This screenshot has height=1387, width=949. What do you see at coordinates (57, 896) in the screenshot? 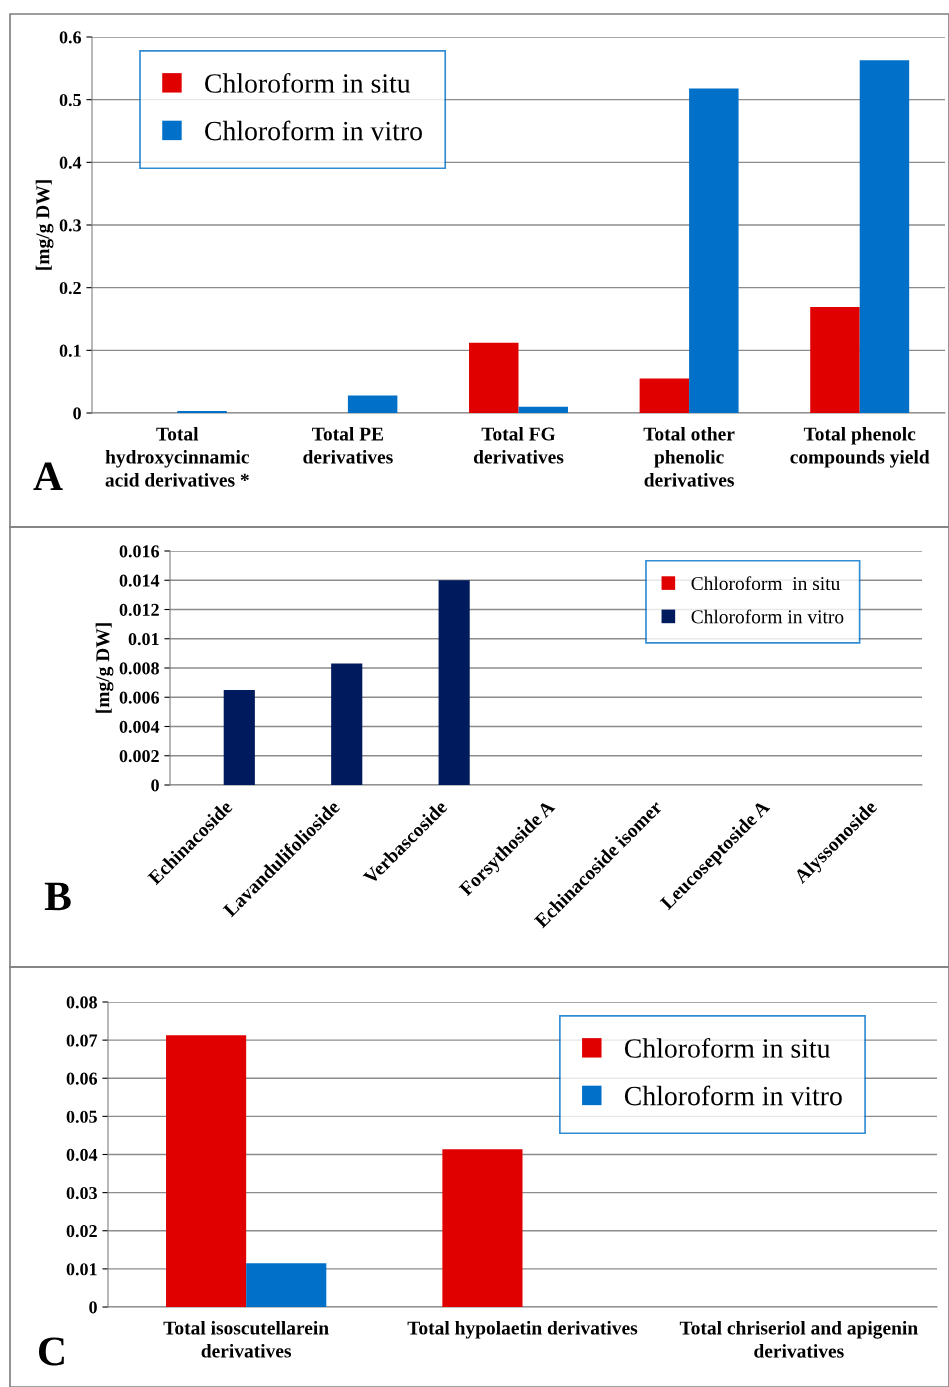
I see `text: B` at bounding box center [57, 896].